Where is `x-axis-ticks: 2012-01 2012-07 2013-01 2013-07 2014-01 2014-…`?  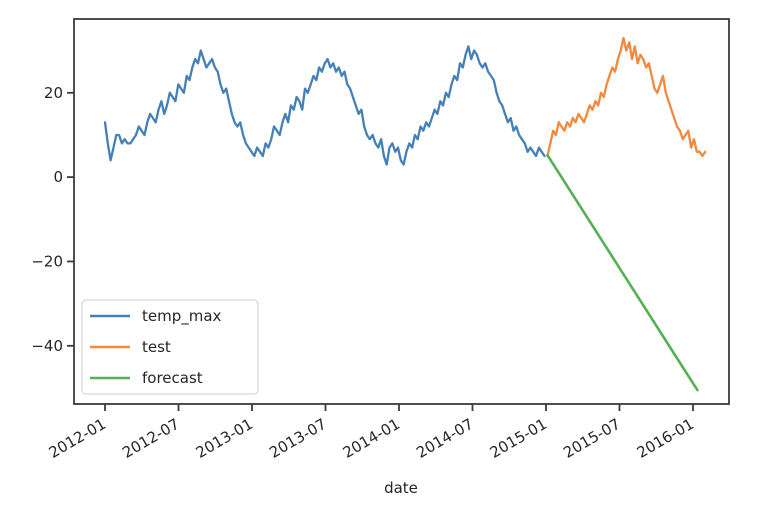
x-axis-ticks: 2012-01 2012-07 2013-01 2013-07 2014-01 2014-… is located at coordinates (371, 433).